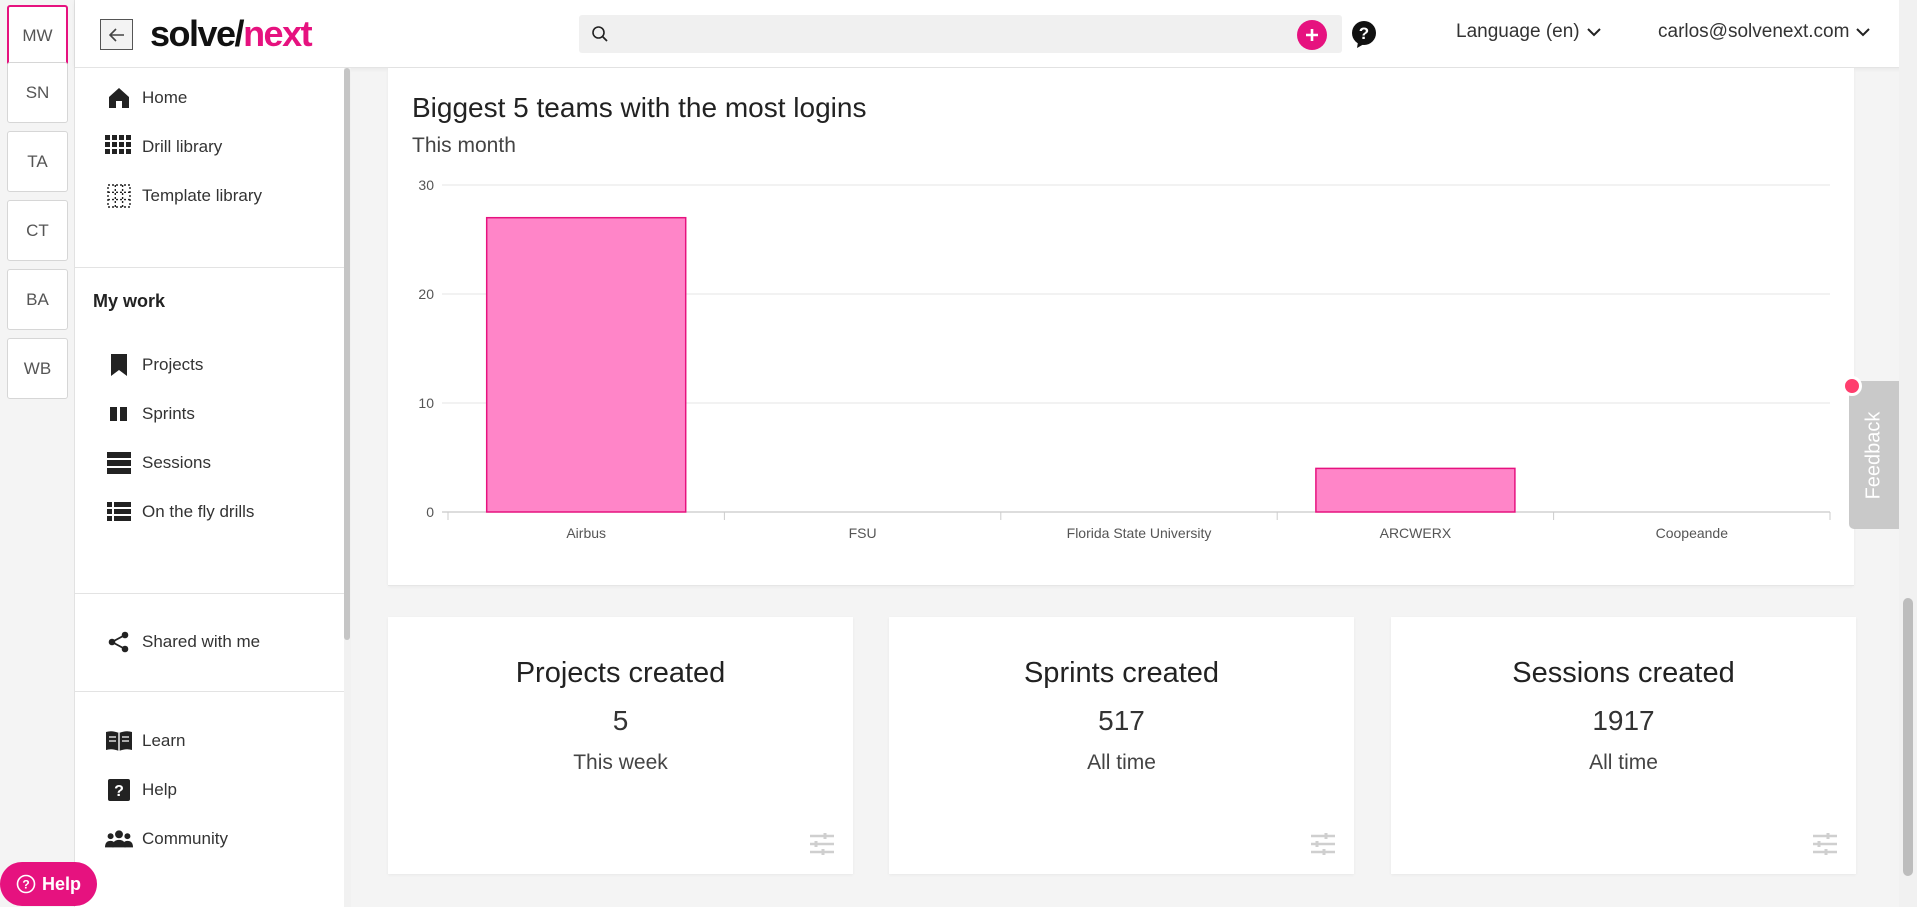 Image resolution: width=1917 pixels, height=907 pixels. I want to click on stat-value: 5, so click(620, 720).